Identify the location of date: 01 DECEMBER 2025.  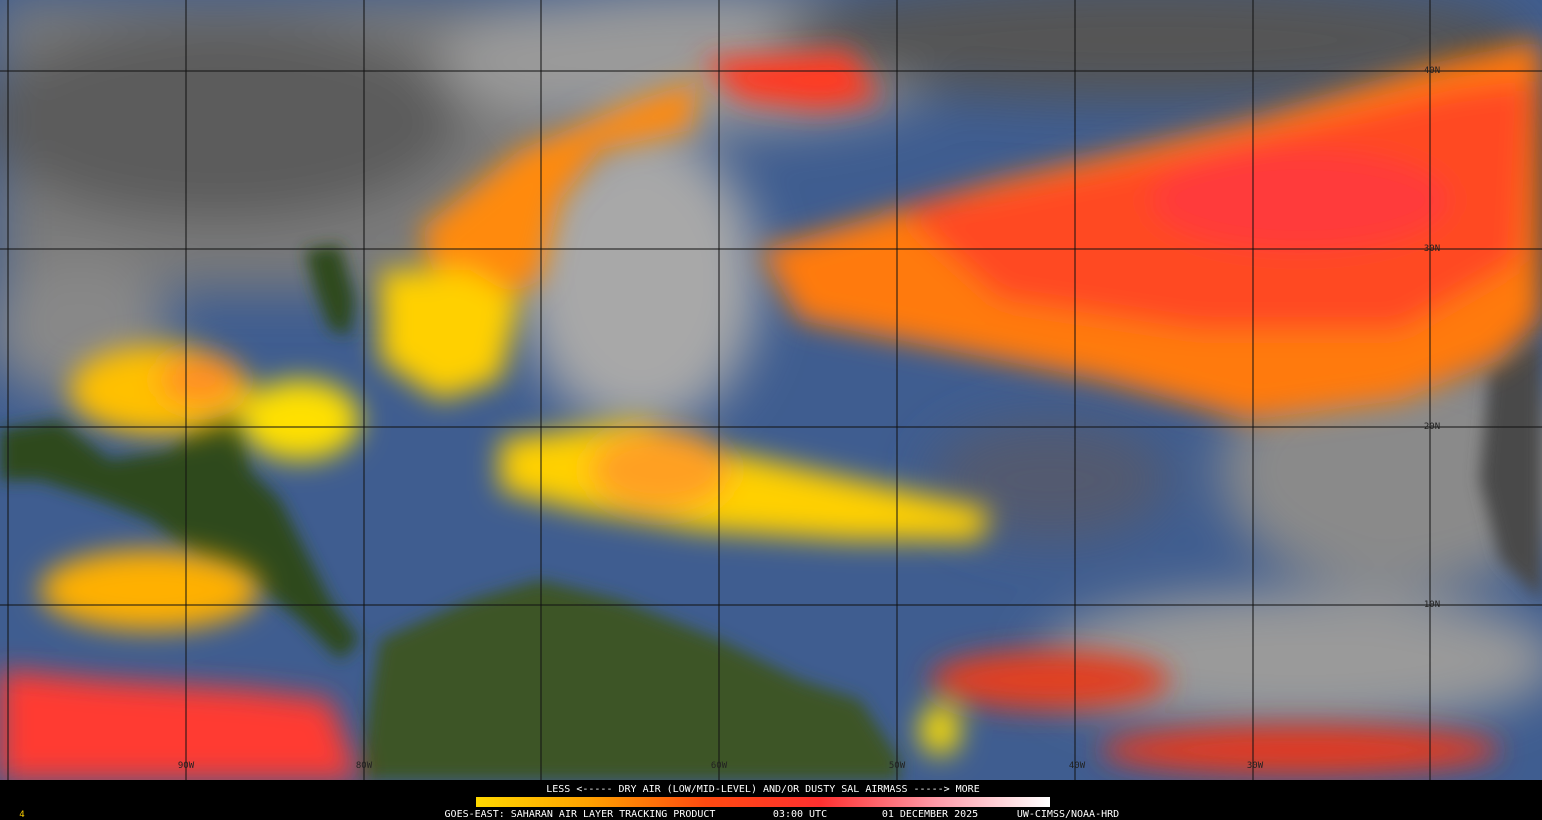
(930, 814).